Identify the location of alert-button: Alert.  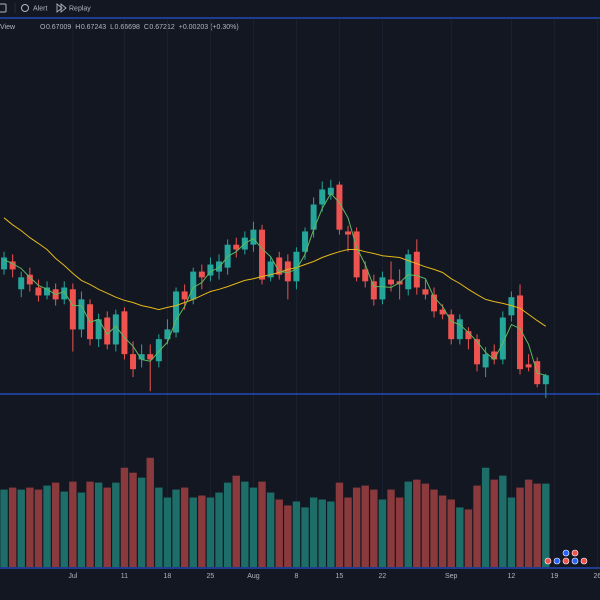
(34, 8).